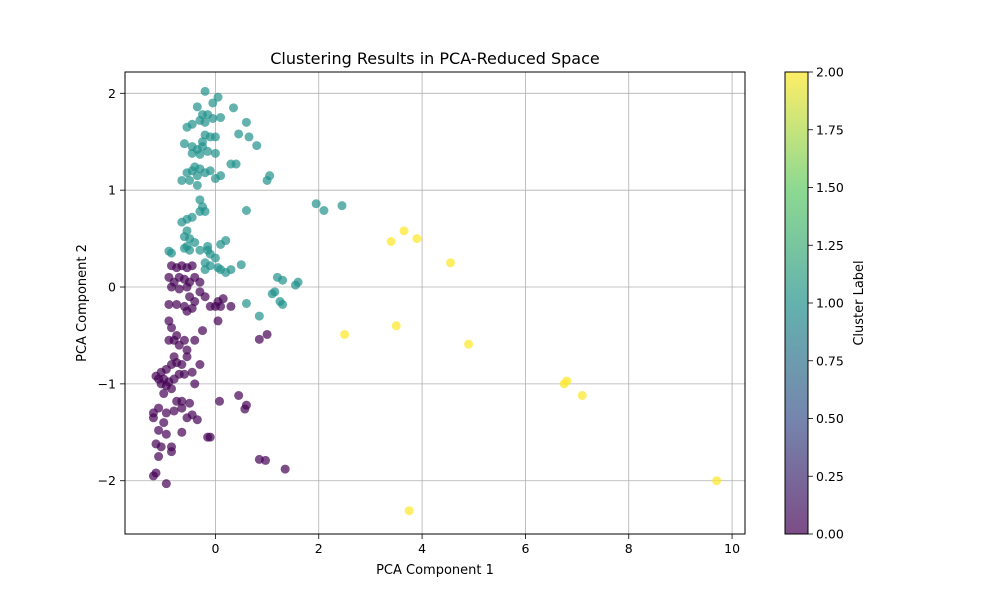  Describe the element at coordinates (422, 548) in the screenshot. I see `x-tick-label: 4` at that location.